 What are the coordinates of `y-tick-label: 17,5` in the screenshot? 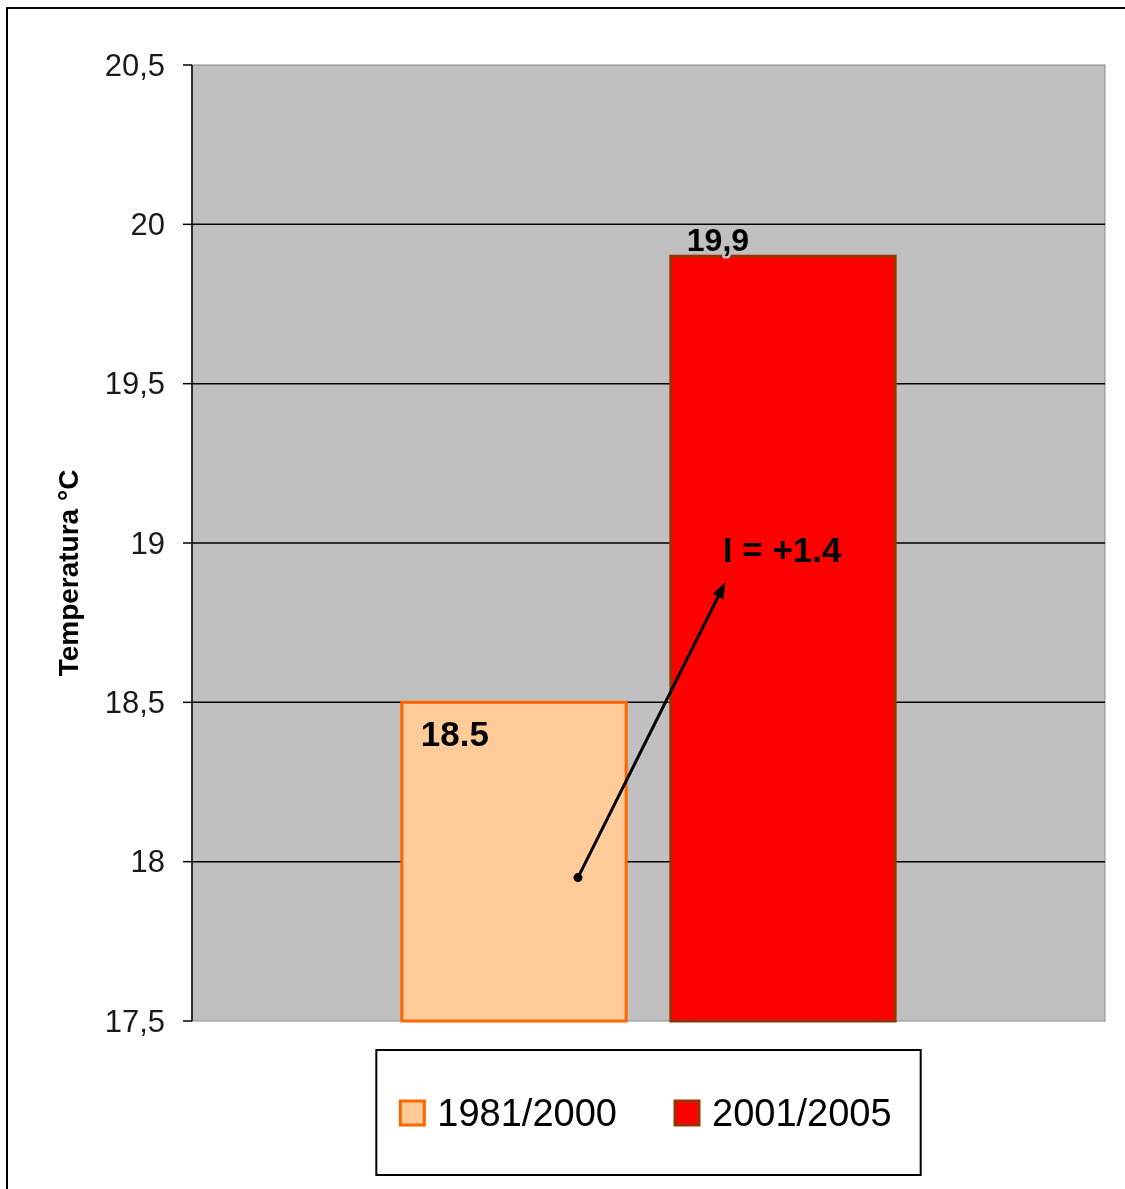 It's located at (134, 1021).